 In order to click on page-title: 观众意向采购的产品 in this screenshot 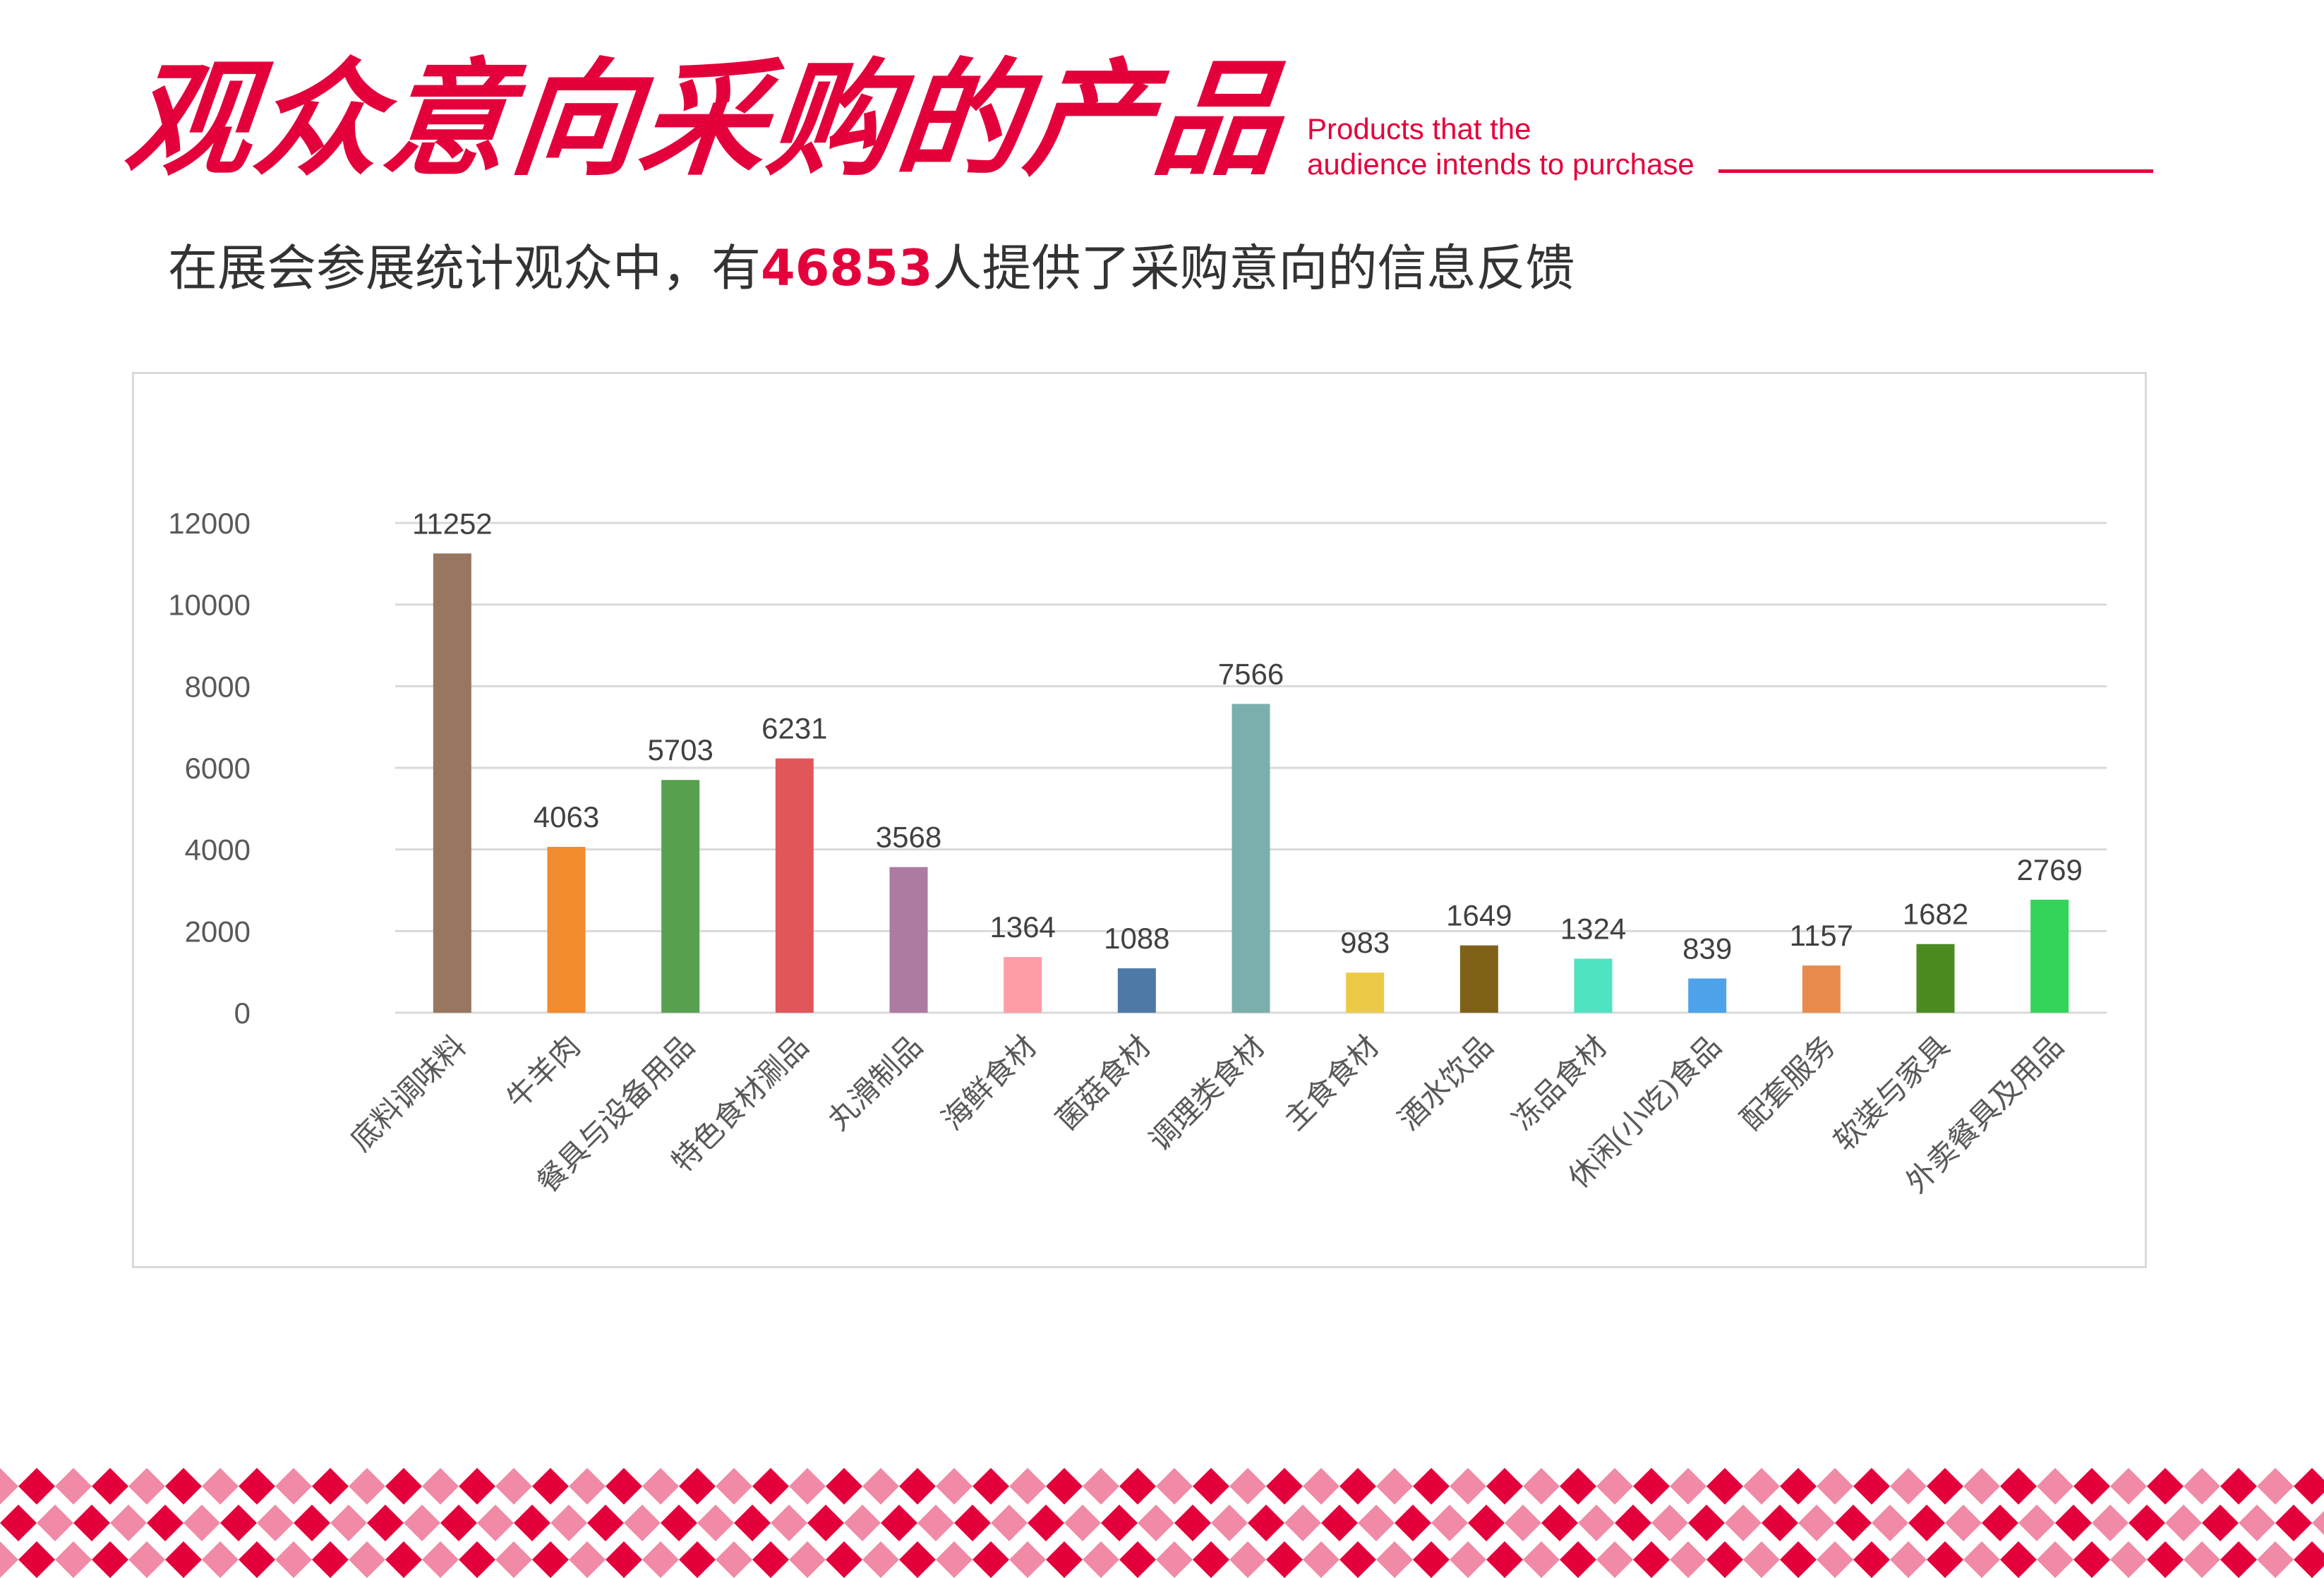, I will do `click(705, 120)`.